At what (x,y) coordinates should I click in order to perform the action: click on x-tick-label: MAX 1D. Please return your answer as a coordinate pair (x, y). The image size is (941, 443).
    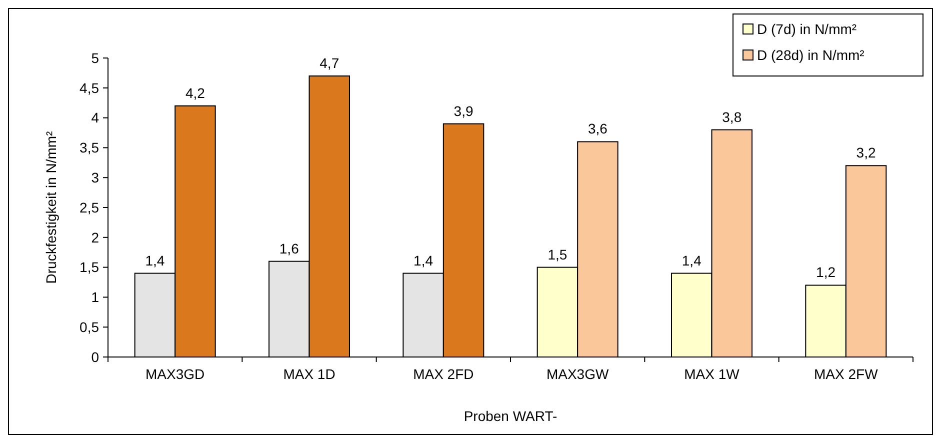
    Looking at the image, I should click on (309, 374).